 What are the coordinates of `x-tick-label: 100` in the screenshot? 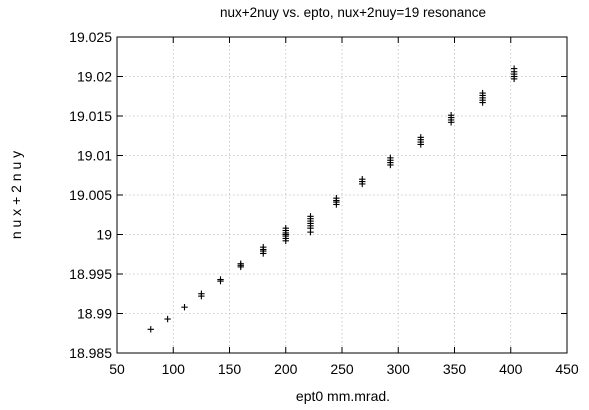 It's located at (174, 369).